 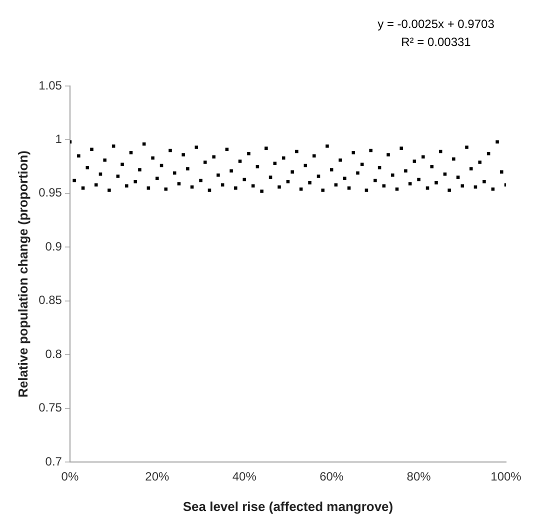 I want to click on y-tick-label: 0.8, so click(x=53, y=353).